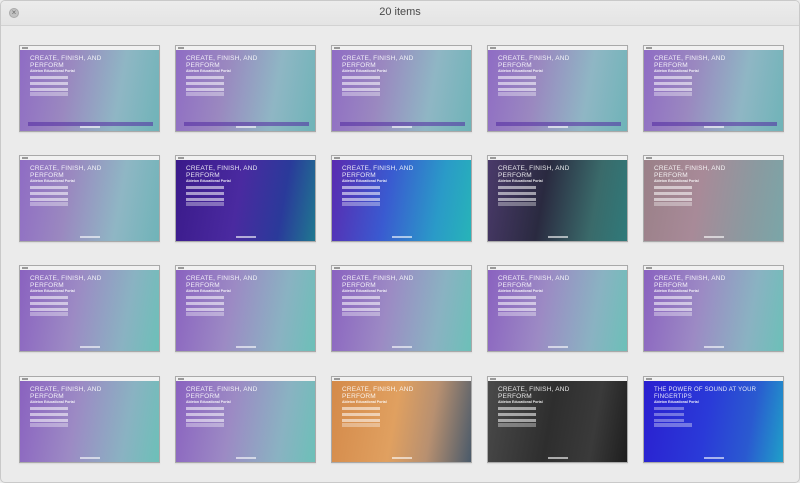 The width and height of the screenshot is (800, 483). I want to click on thumbnail-headline: THE POWER OF SOUND AT YOUR FINGERTIPS, so click(705, 393).